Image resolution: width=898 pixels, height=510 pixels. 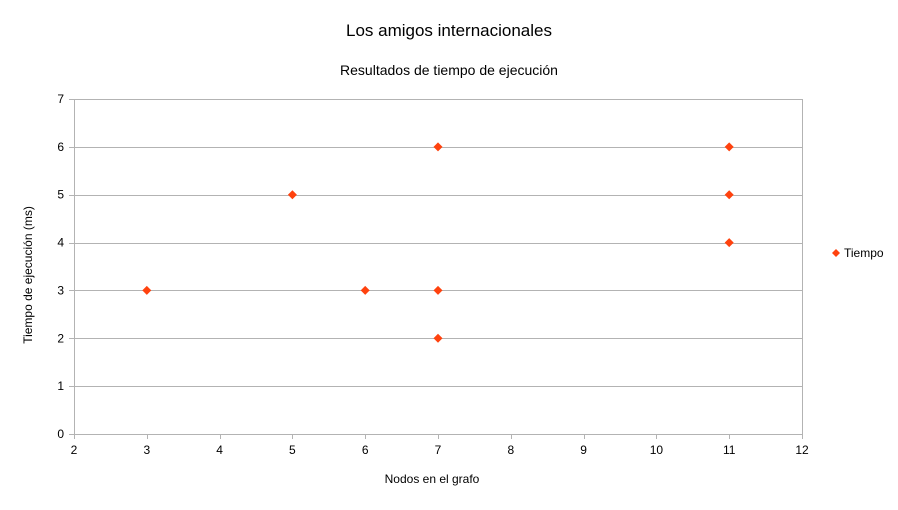 I want to click on chart-title: Los amigos internacionales, so click(x=449, y=30).